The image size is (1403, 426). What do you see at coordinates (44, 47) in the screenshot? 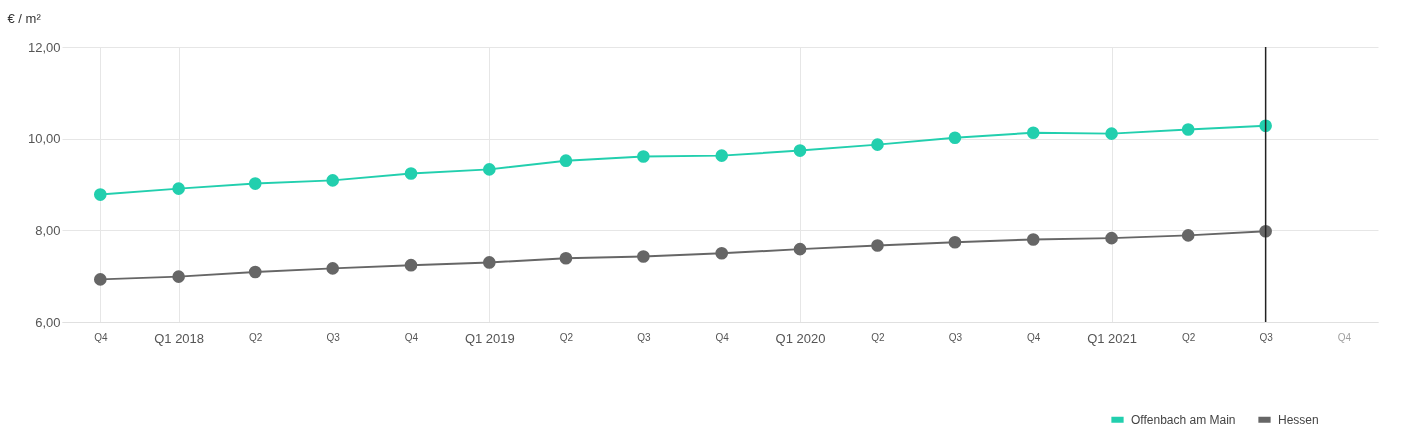
I see `y-tick-label: 12,00` at bounding box center [44, 47].